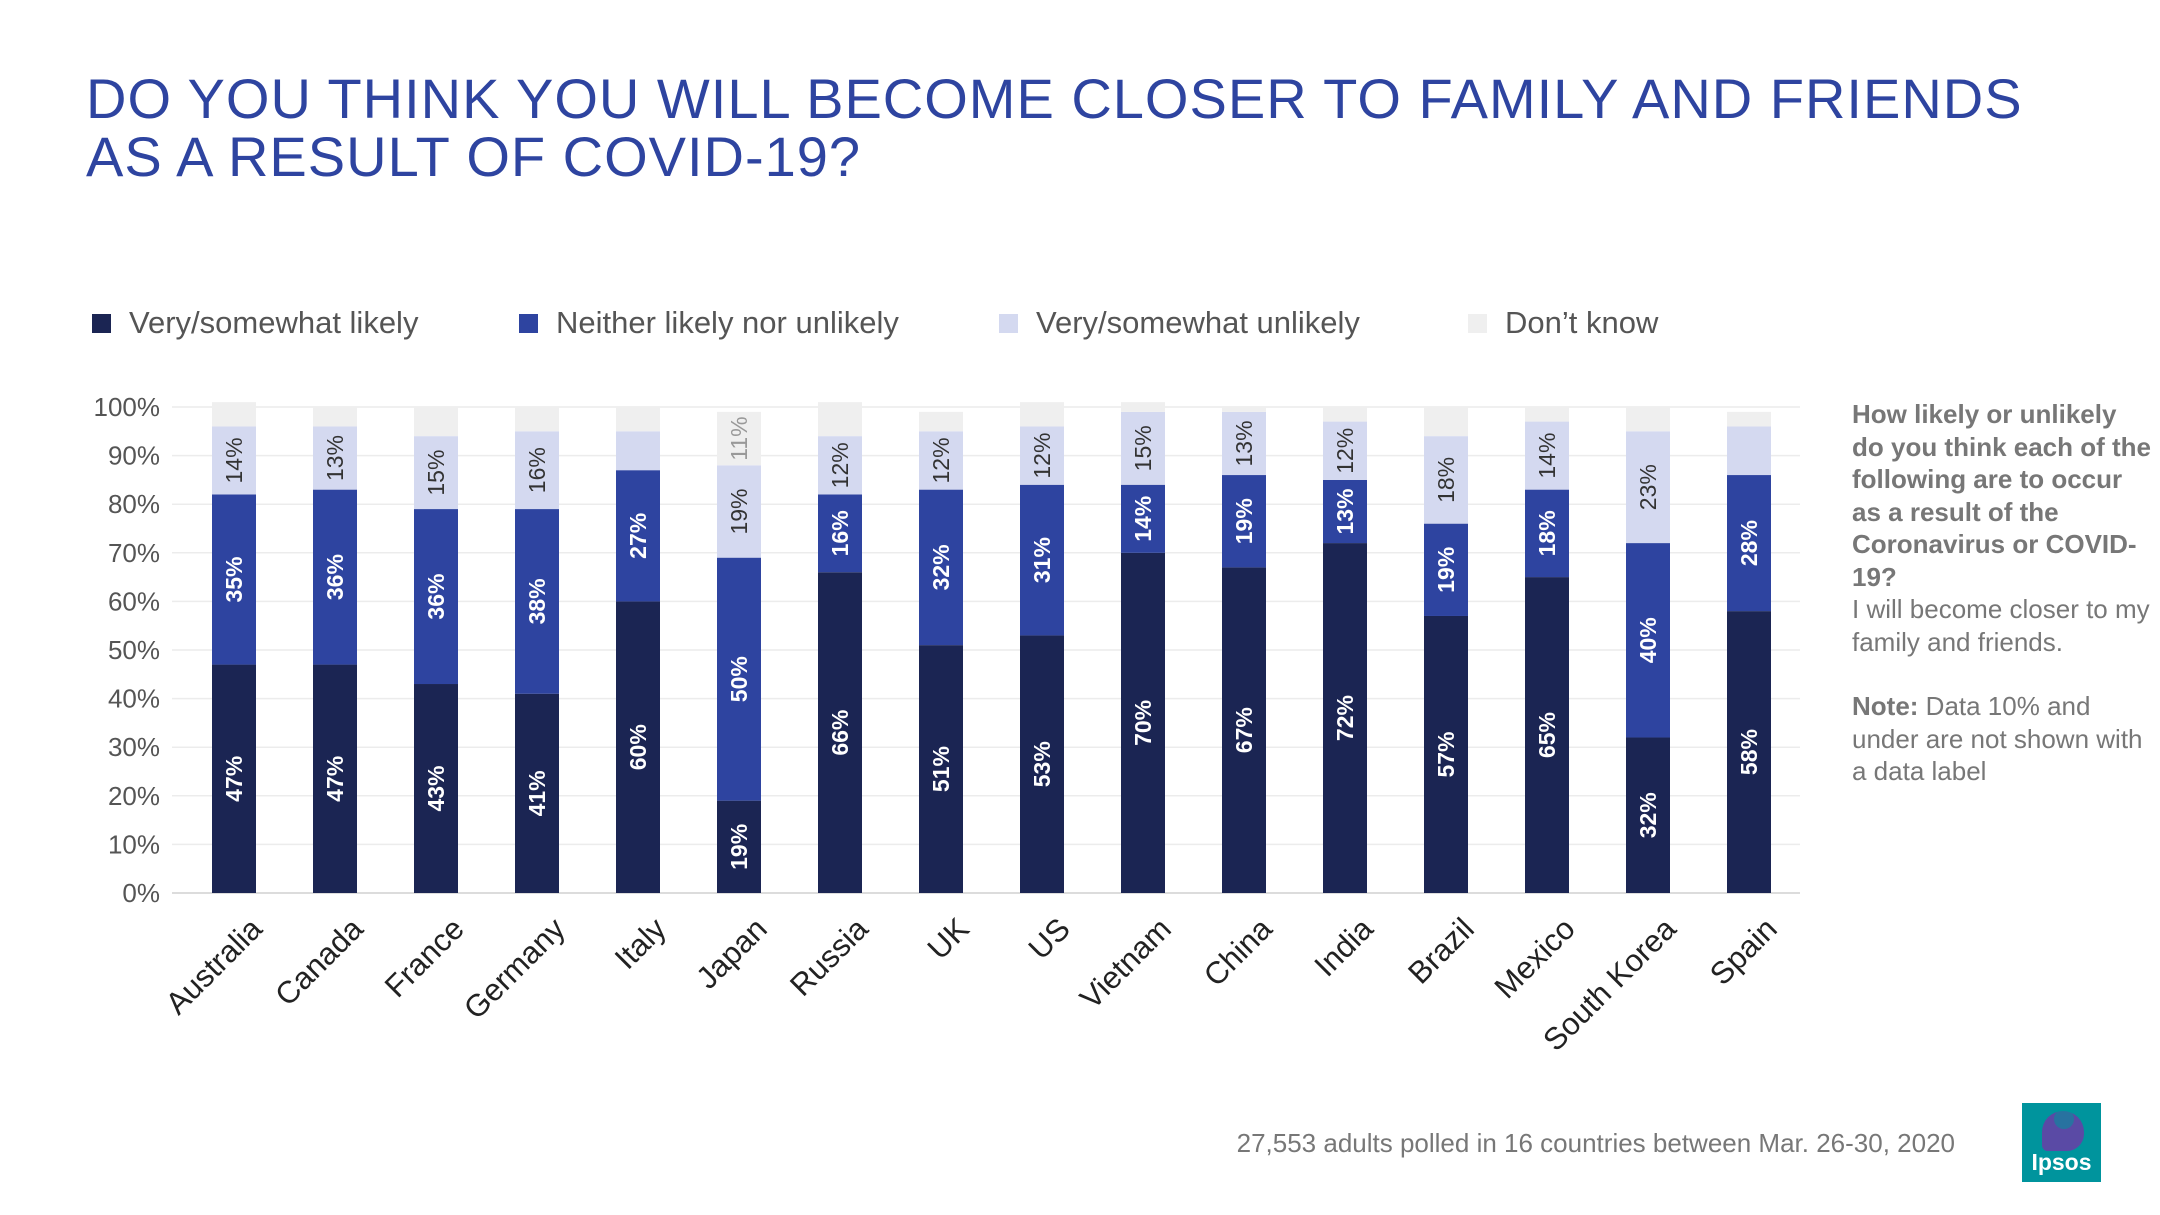 This screenshot has width=2160, height=1215. What do you see at coordinates (829, 957) in the screenshot?
I see `x-tick-label-russia: Russia` at bounding box center [829, 957].